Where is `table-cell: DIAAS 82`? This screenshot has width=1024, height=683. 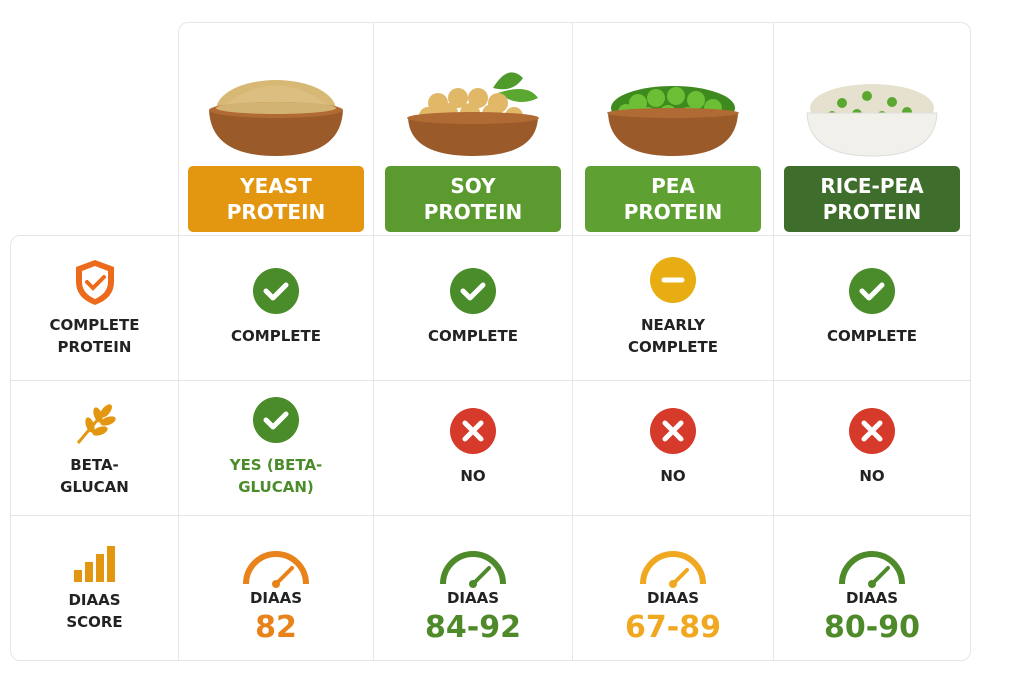 table-cell: DIAAS 82 is located at coordinates (276, 588).